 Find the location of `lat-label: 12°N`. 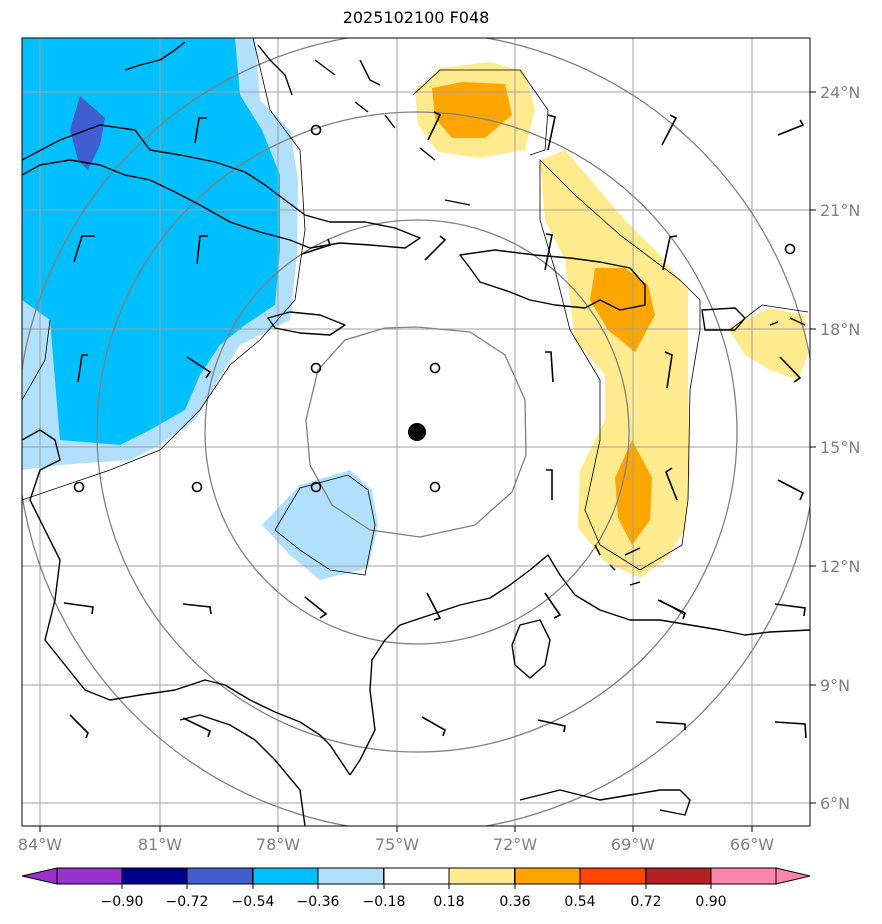

lat-label: 12°N is located at coordinates (840, 566).